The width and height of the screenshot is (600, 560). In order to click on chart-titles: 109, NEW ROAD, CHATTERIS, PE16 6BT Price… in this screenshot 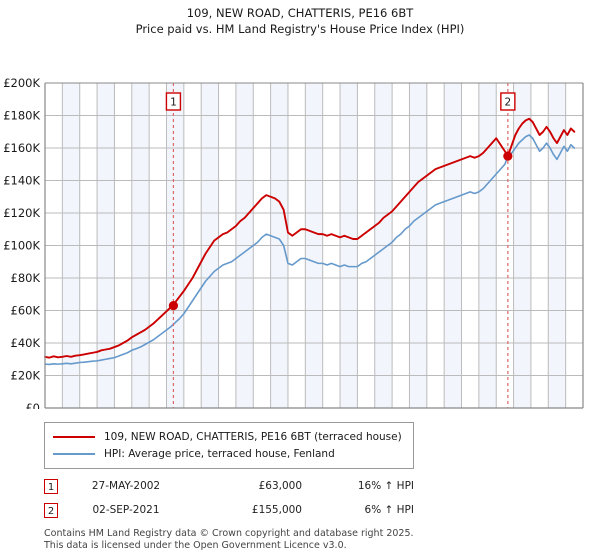, I will do `click(300, 18)`.